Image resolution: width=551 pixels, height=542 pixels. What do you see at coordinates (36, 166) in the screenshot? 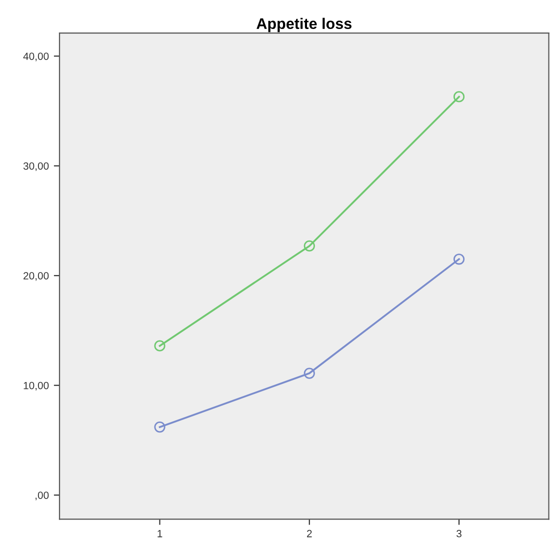
I see `y-tick-label: 30,00` at bounding box center [36, 166].